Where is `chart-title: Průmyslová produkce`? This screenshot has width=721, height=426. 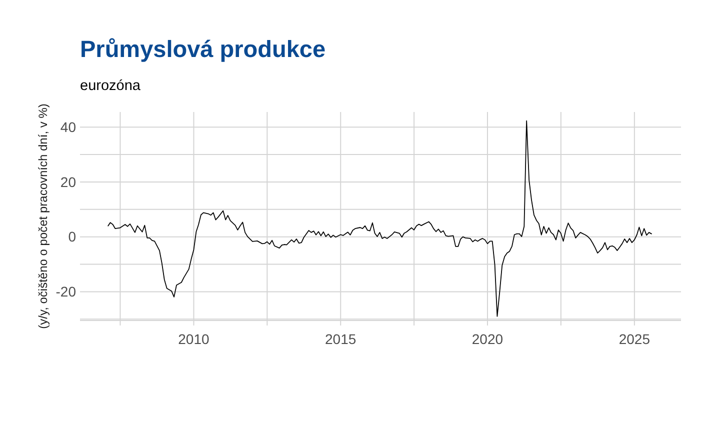 chart-title: Průmyslová produkce is located at coordinates (203, 49).